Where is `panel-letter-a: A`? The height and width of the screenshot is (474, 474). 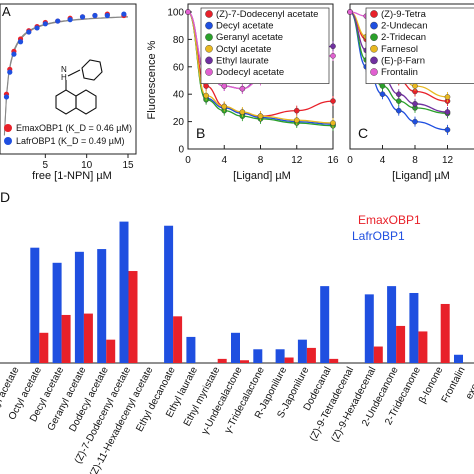 panel-letter-a: A is located at coordinates (6, 11).